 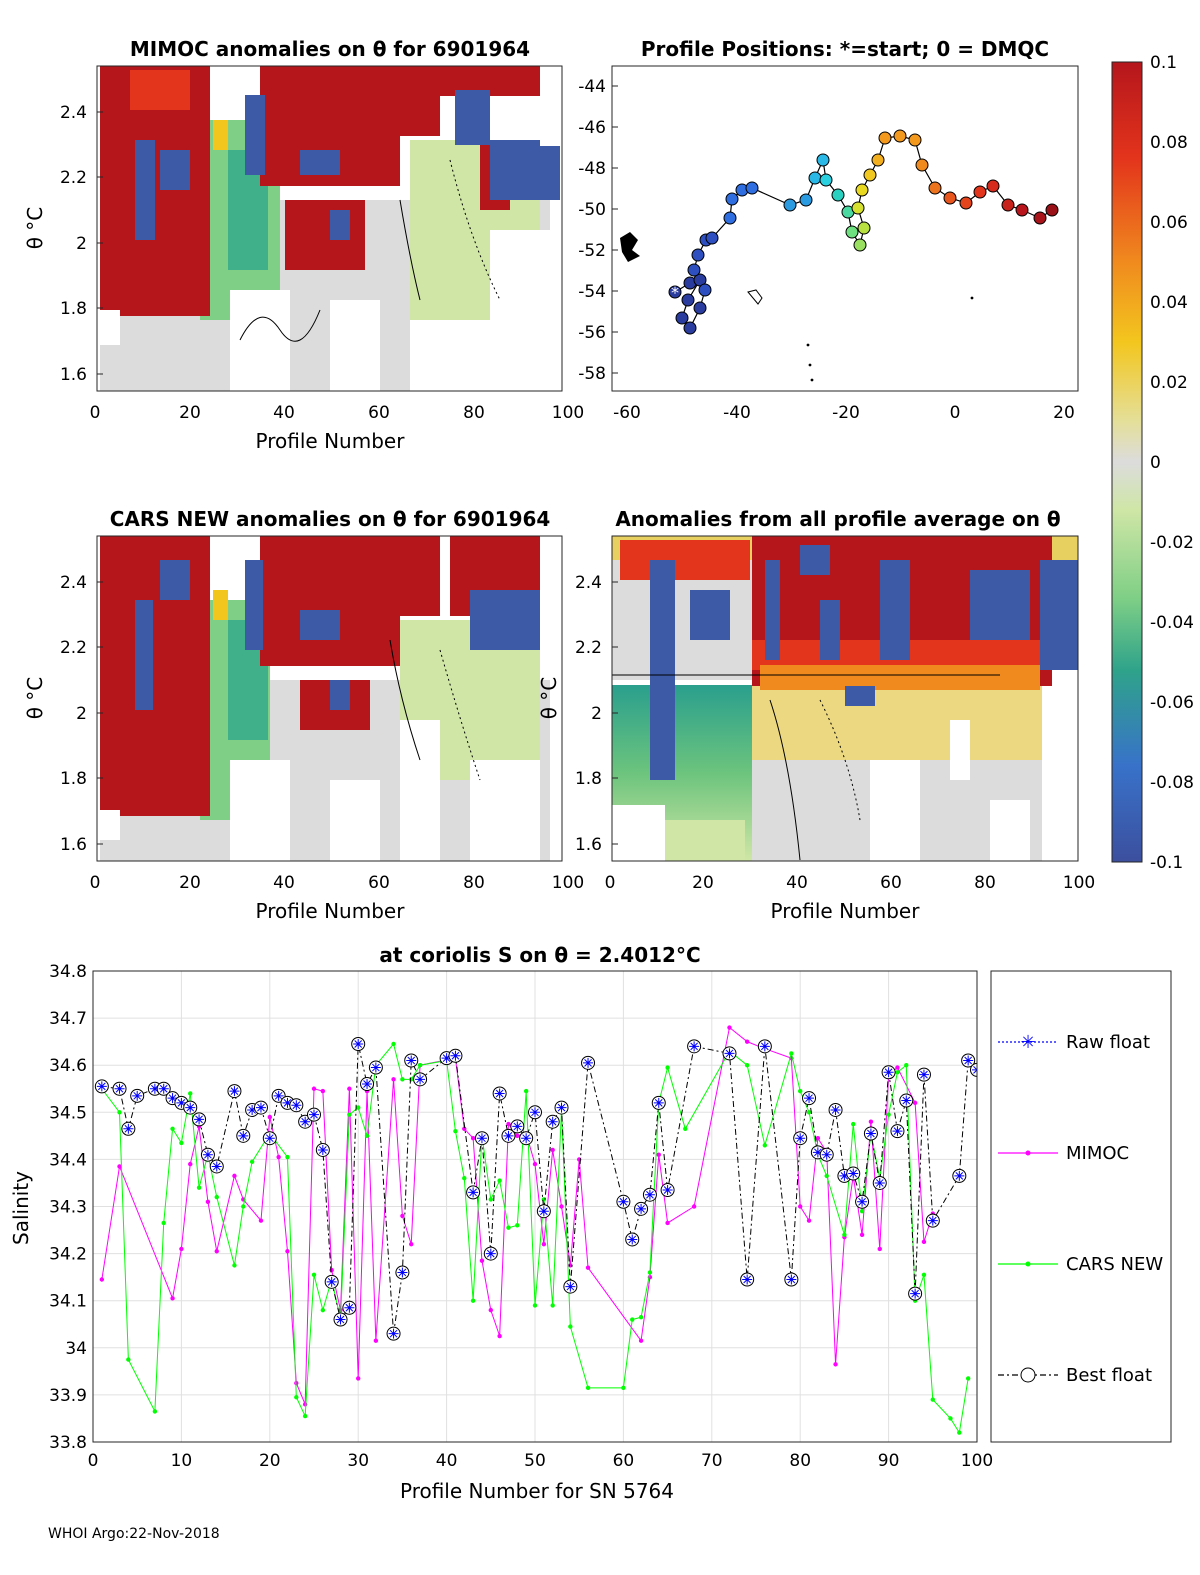 I want to click on positions-panel-title: Profile Positions: *=start; 0 = DMQC, so click(x=845, y=49).